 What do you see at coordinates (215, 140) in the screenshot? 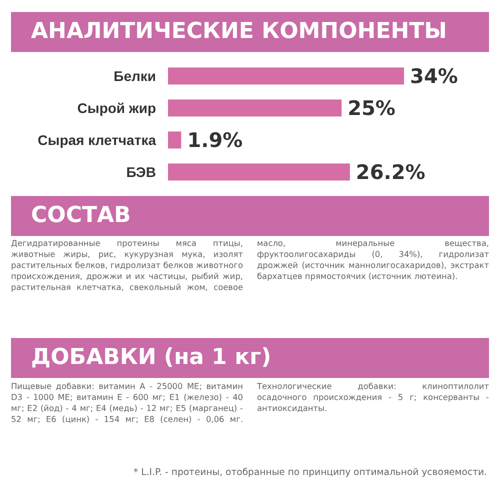
I see `data-label: 1.9%` at bounding box center [215, 140].